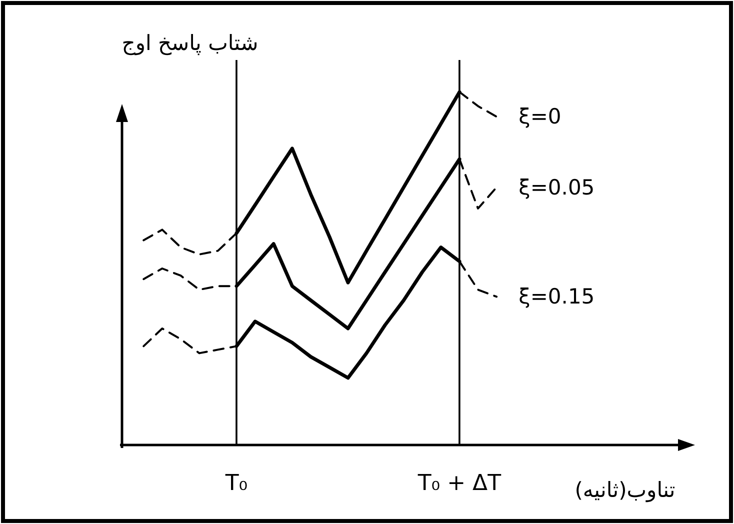 Image resolution: width=734 pixels, height=524 pixels. What do you see at coordinates (459, 483) in the screenshot?
I see `x-tick-label: T₀ + ΔT` at bounding box center [459, 483].